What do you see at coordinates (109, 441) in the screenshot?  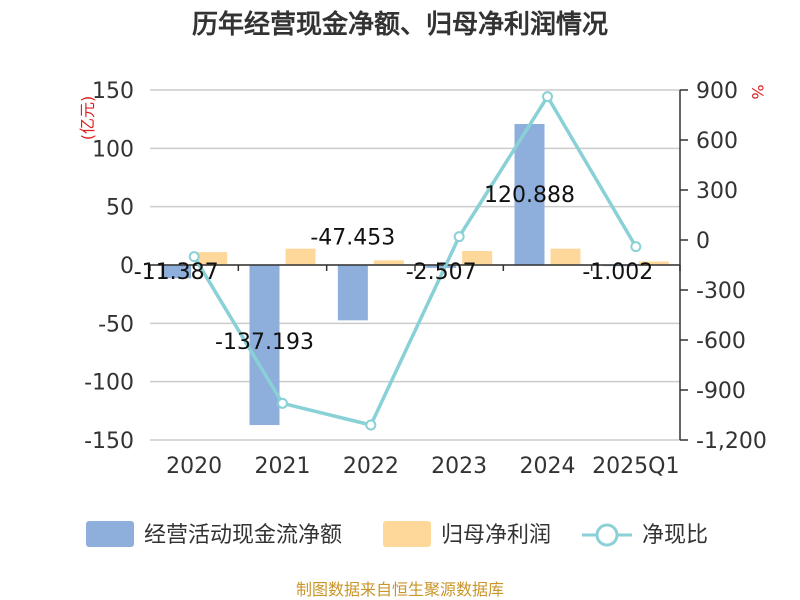 I see `y-left-tick-label: -150` at bounding box center [109, 441].